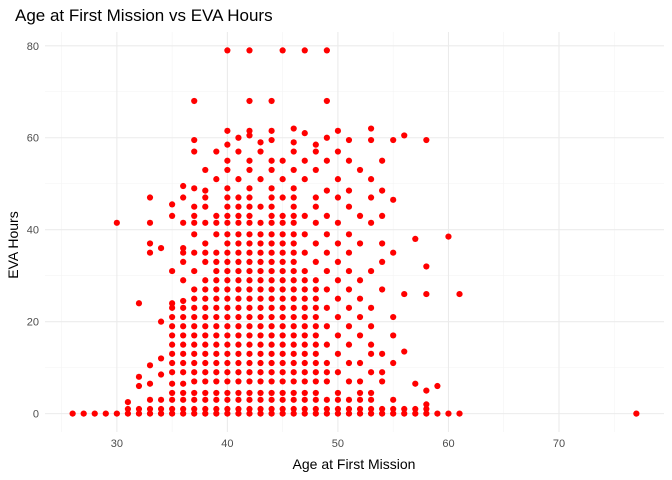 The image size is (672, 480). What do you see at coordinates (13, 244) in the screenshot?
I see `y-axis-title: EVA Hours` at bounding box center [13, 244].